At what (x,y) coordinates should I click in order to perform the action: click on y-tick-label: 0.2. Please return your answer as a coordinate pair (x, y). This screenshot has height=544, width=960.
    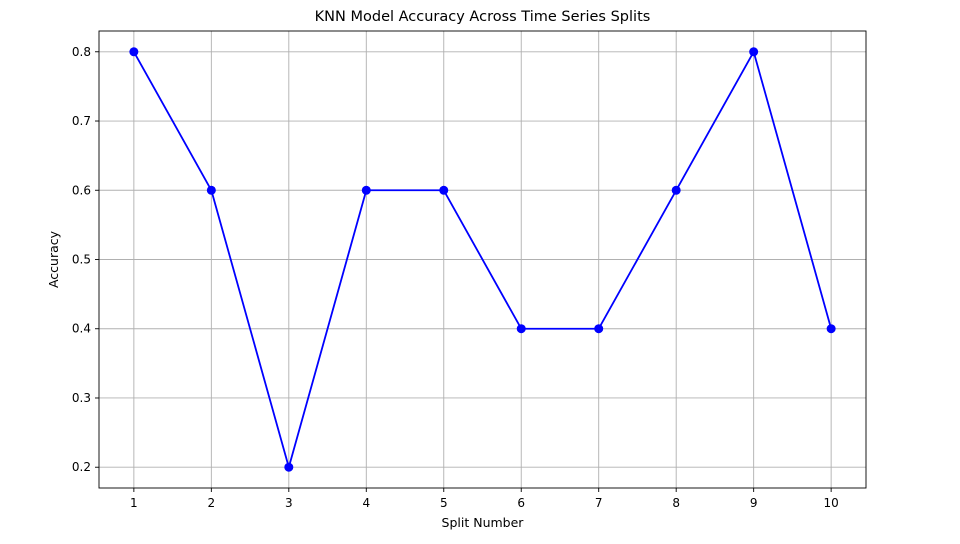
    Looking at the image, I should click on (81, 467).